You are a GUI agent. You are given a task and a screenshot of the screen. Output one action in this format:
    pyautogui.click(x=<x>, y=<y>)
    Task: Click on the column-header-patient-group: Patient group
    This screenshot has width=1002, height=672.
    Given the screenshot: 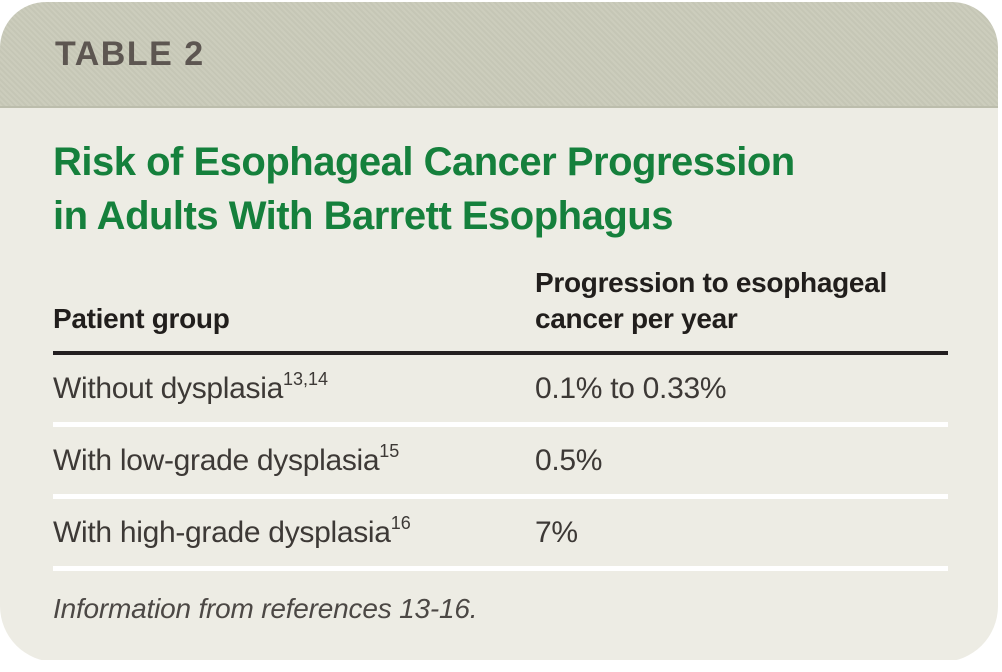 What is the action you would take?
    pyautogui.click(x=141, y=318)
    